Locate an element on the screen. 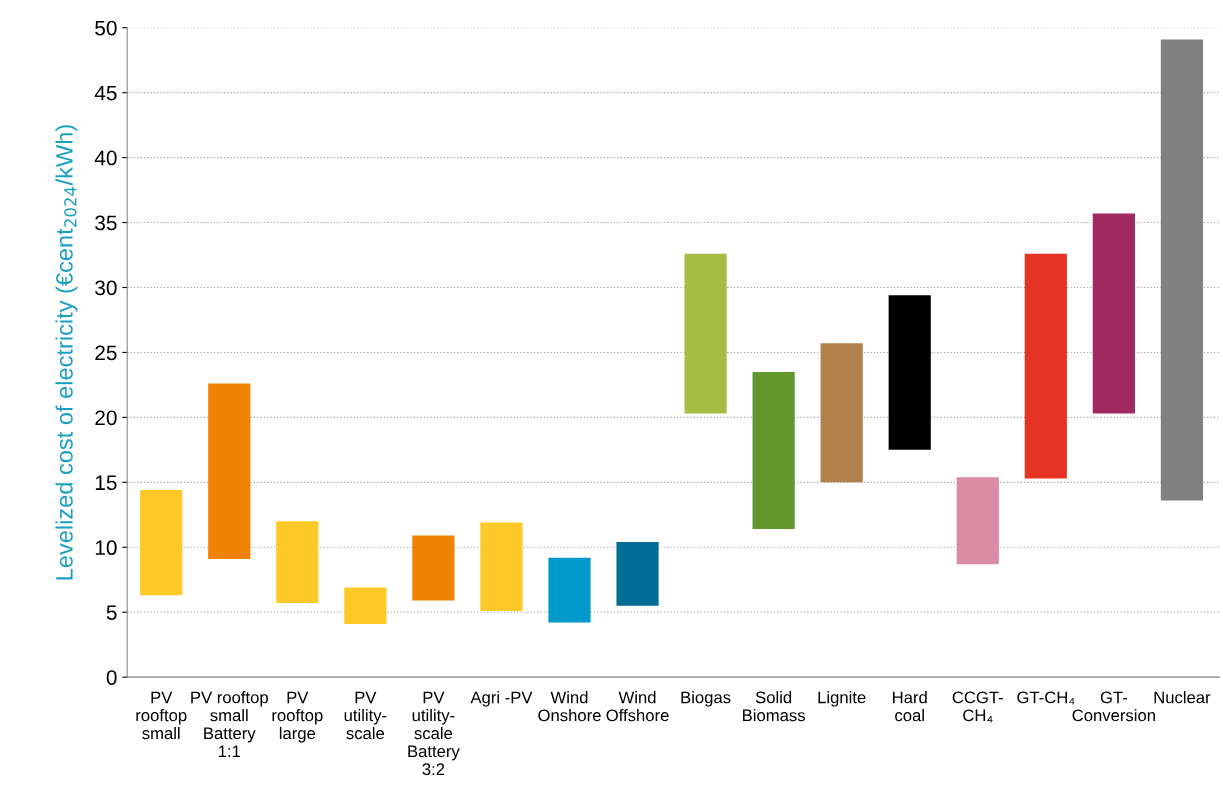  y-tick-label: 30 is located at coordinates (106, 288).